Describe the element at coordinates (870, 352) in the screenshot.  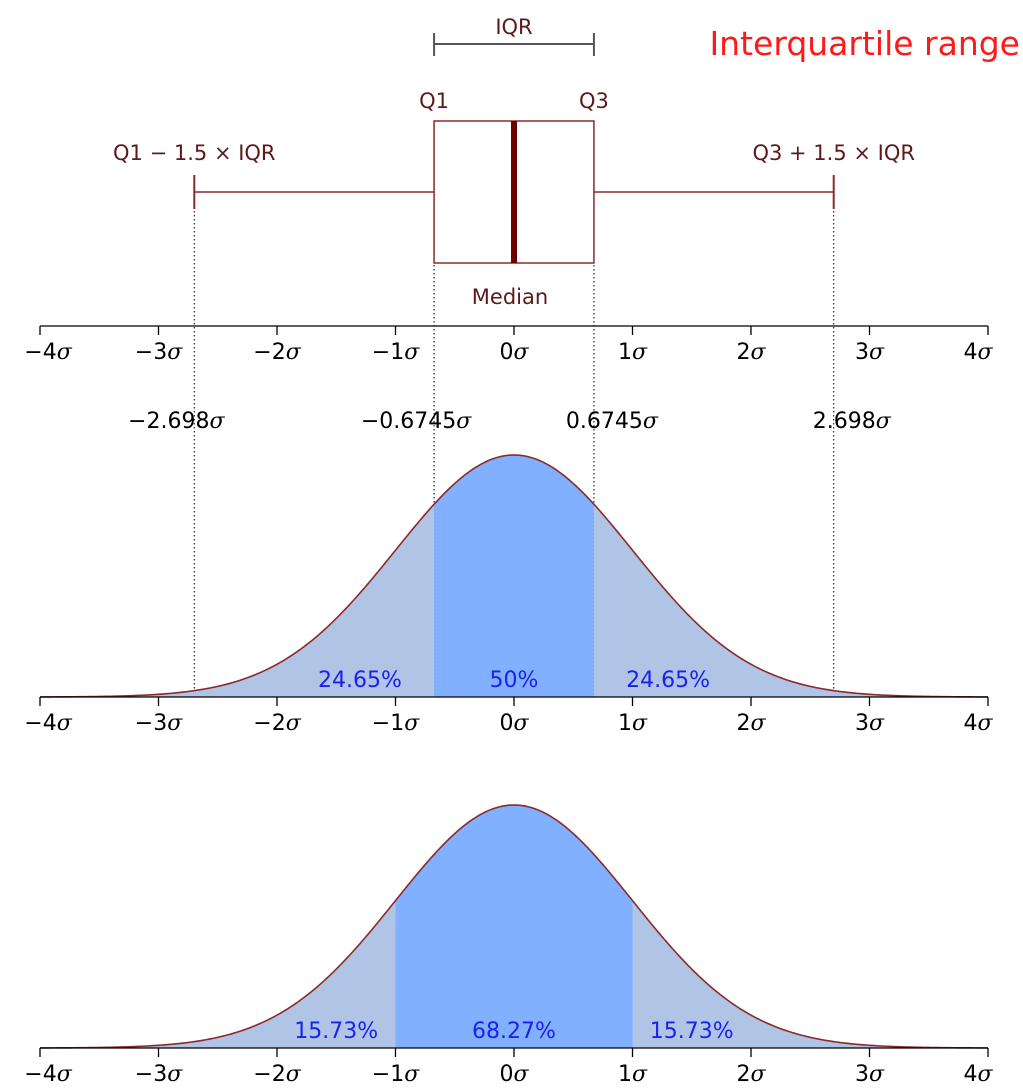
I see `boxplot-tick-label: 3σ` at that location.